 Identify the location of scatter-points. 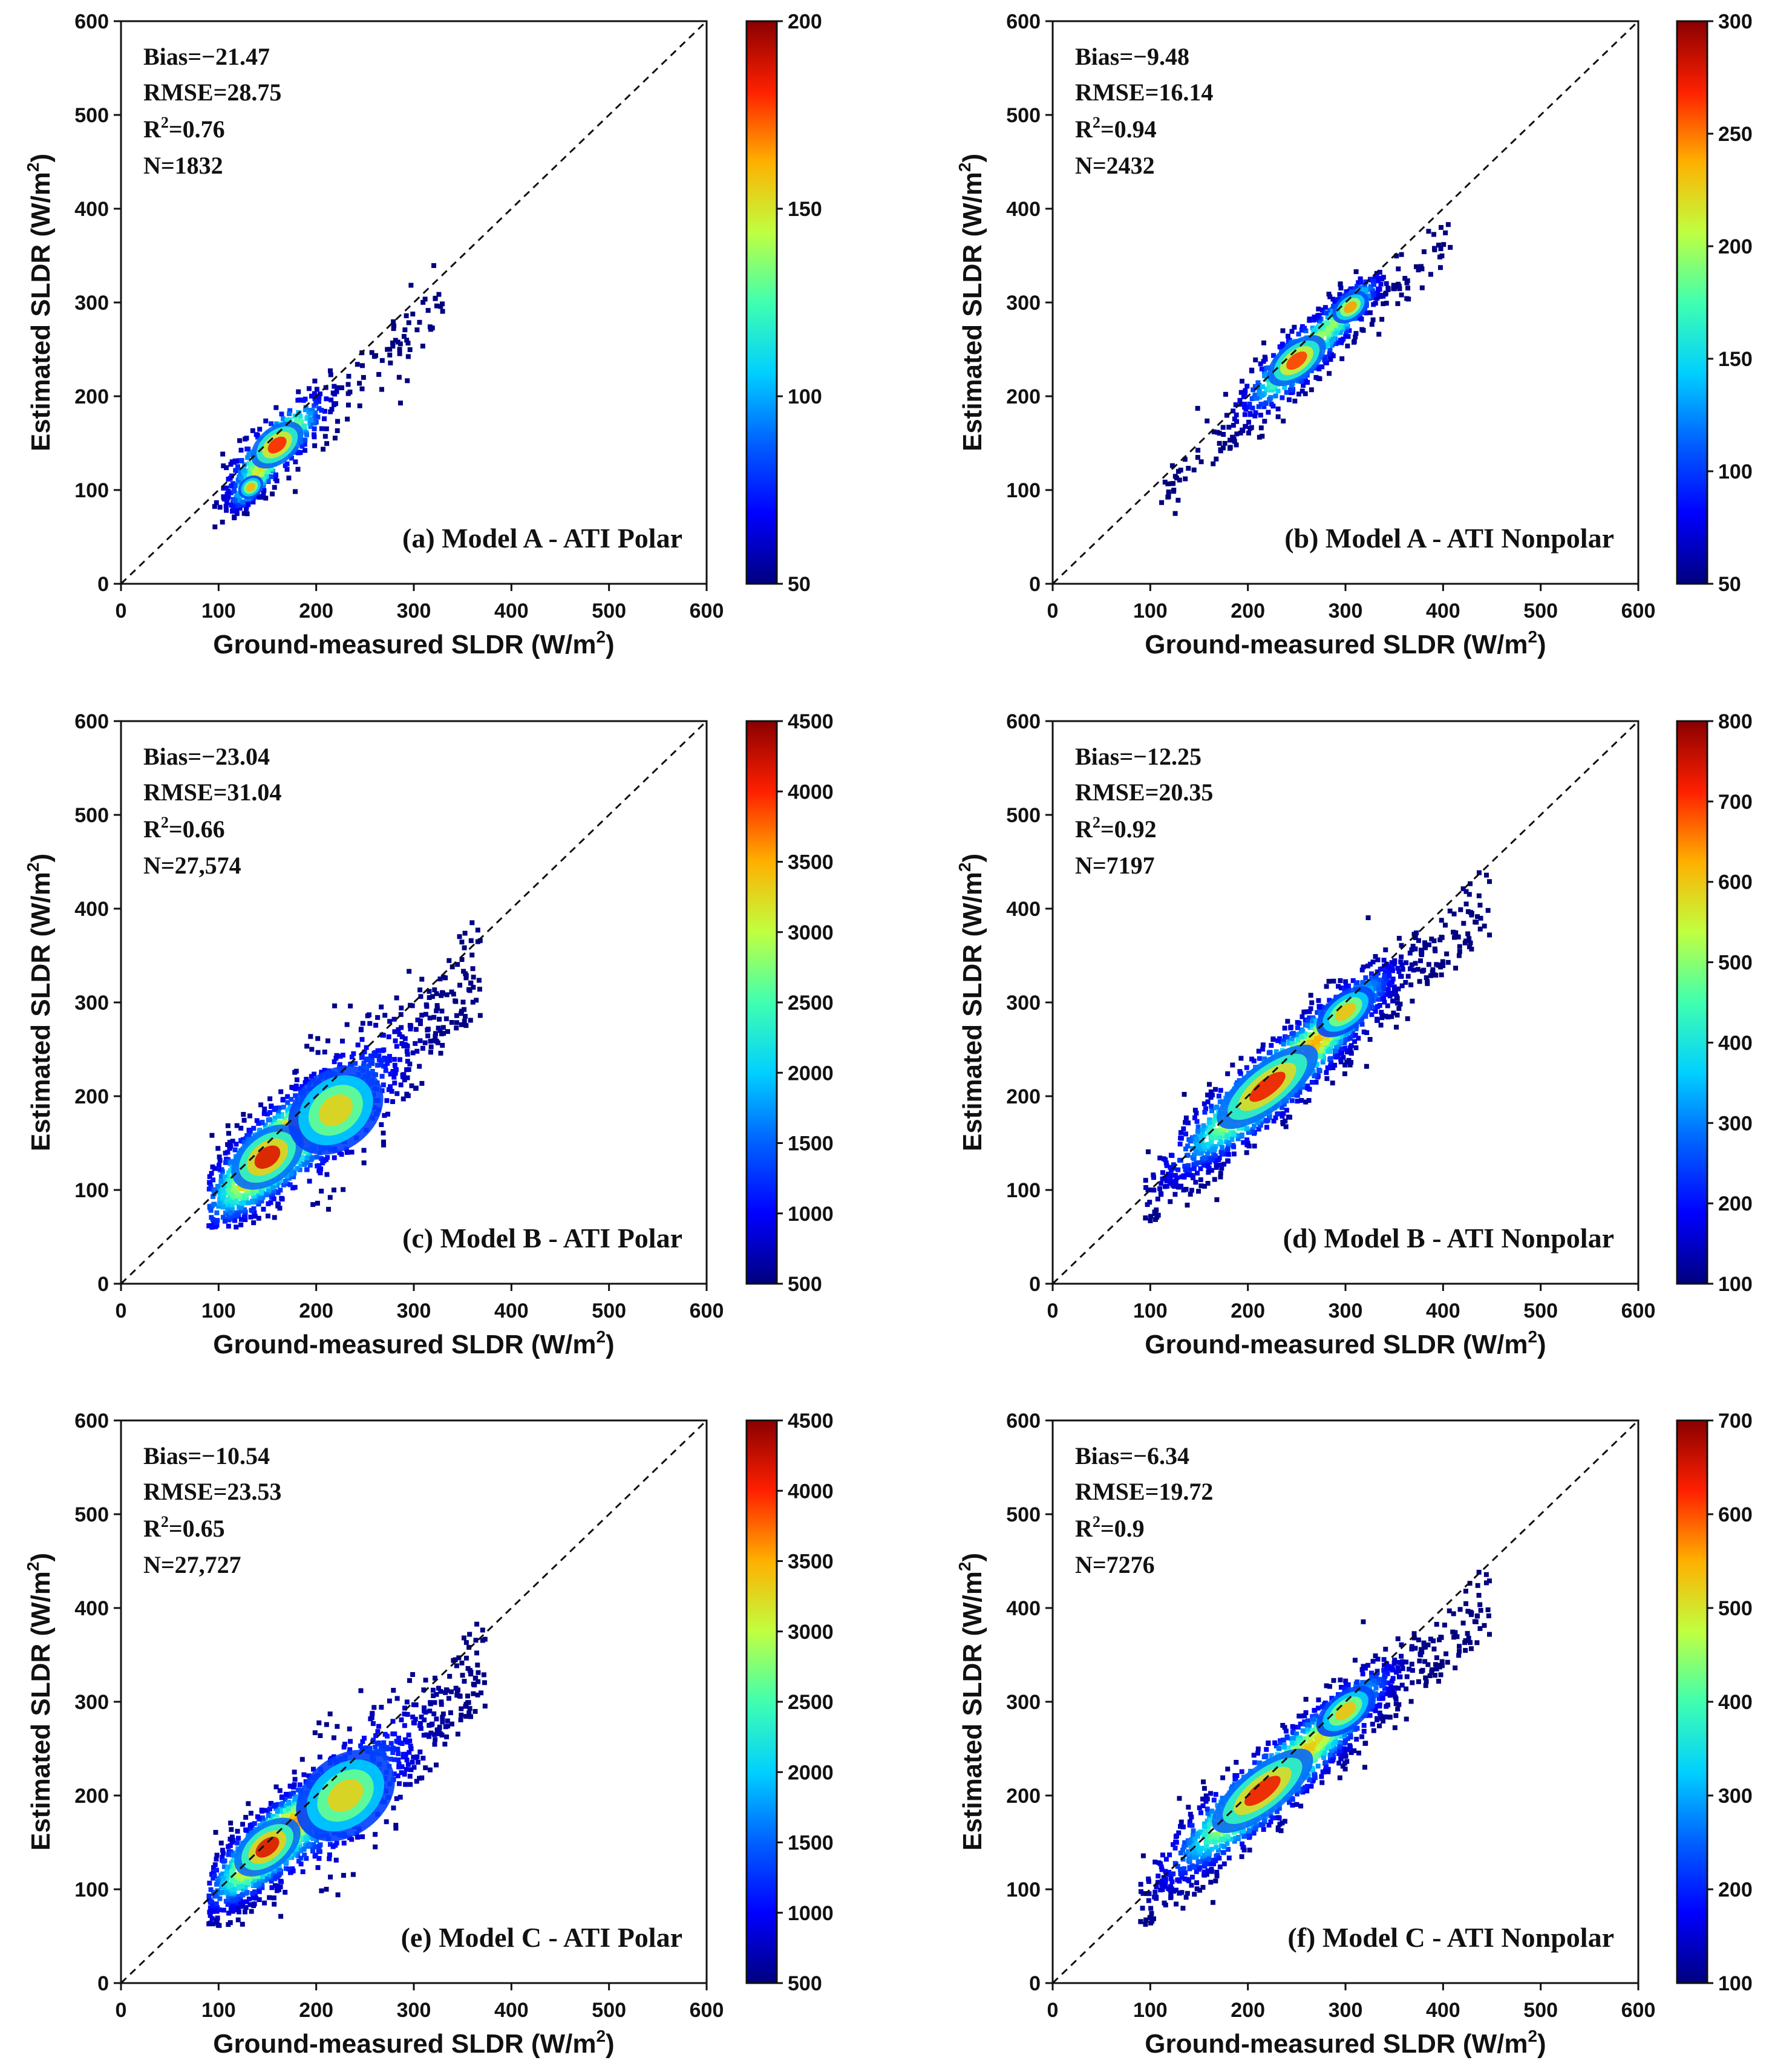
(328, 396).